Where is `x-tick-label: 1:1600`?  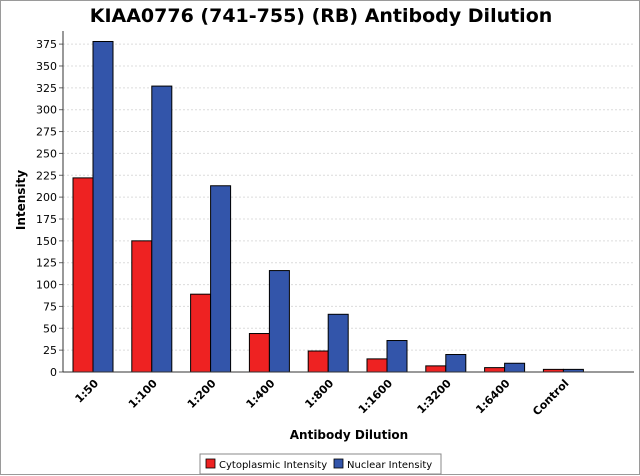 x-tick-label: 1:1600 is located at coordinates (376, 397).